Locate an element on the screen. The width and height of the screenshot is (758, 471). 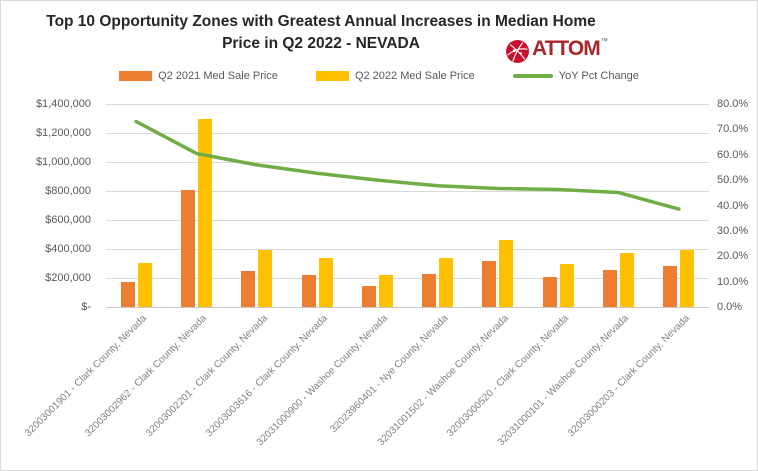
y-axis-right-tick-label: 0.0% is located at coordinates (730, 307).